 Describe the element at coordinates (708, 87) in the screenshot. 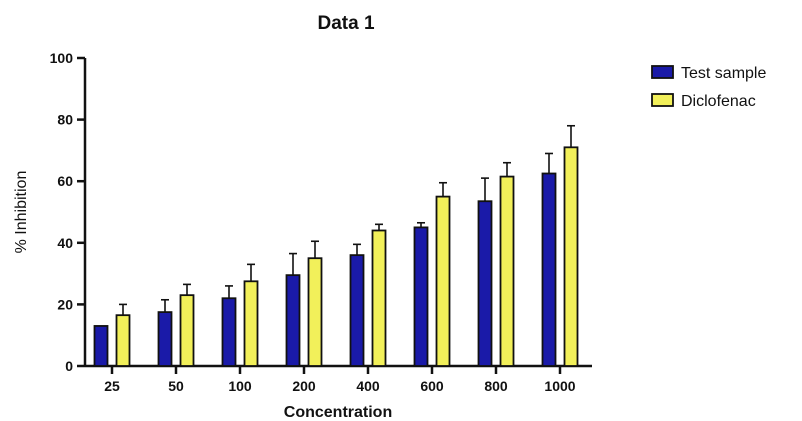

I see `legend: Test sample Diclofenac` at that location.